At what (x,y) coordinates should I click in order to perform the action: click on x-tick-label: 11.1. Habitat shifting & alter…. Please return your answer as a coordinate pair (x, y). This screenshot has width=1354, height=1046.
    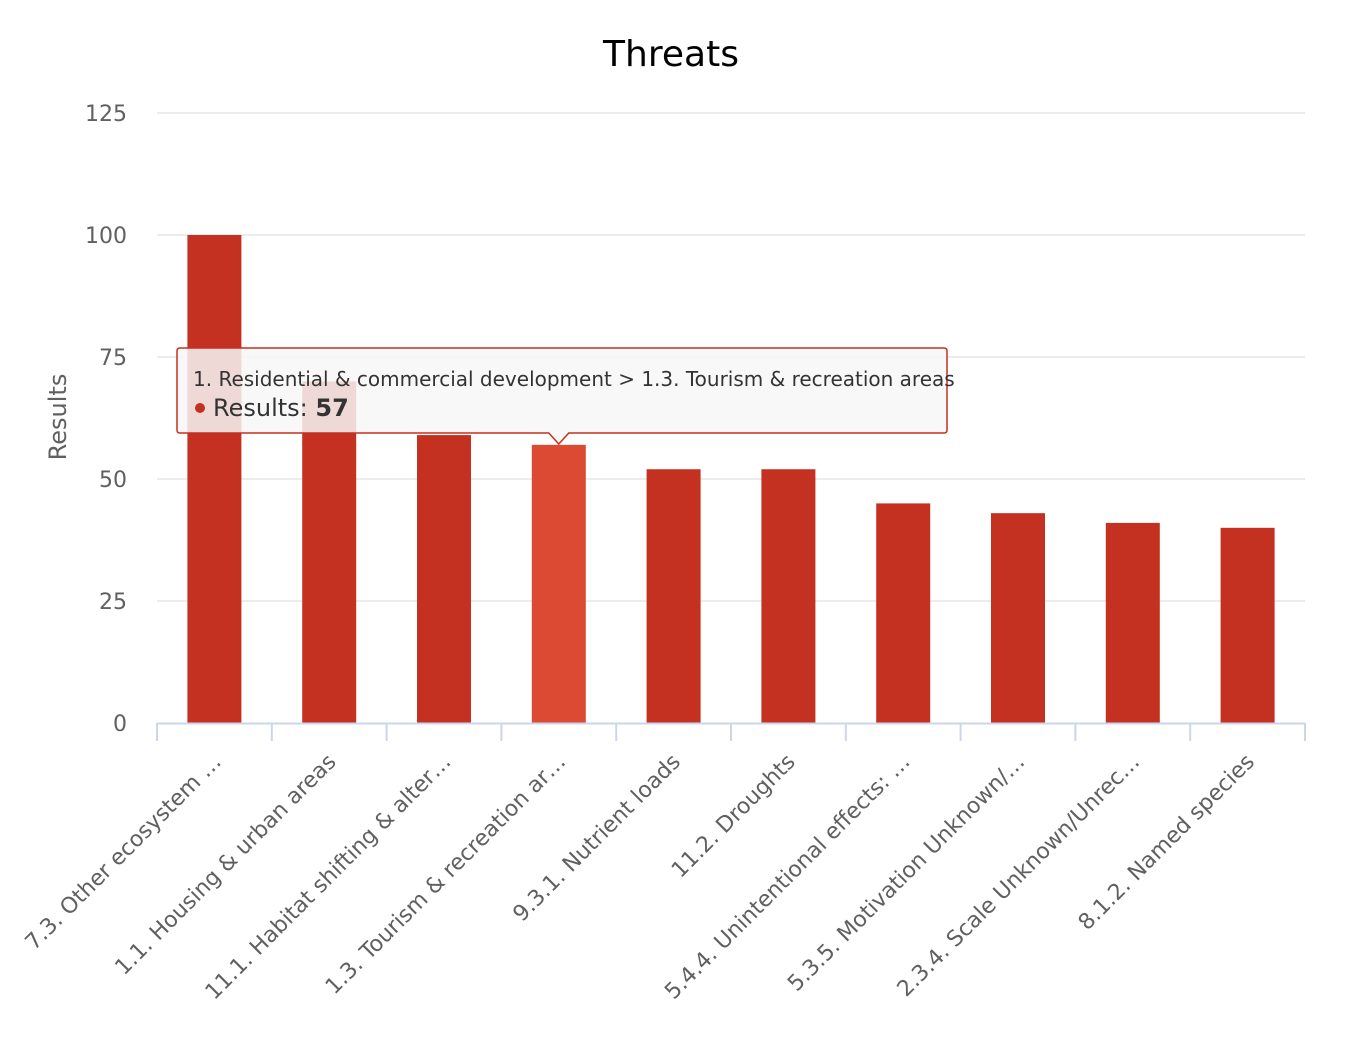
    Looking at the image, I should click on (328, 877).